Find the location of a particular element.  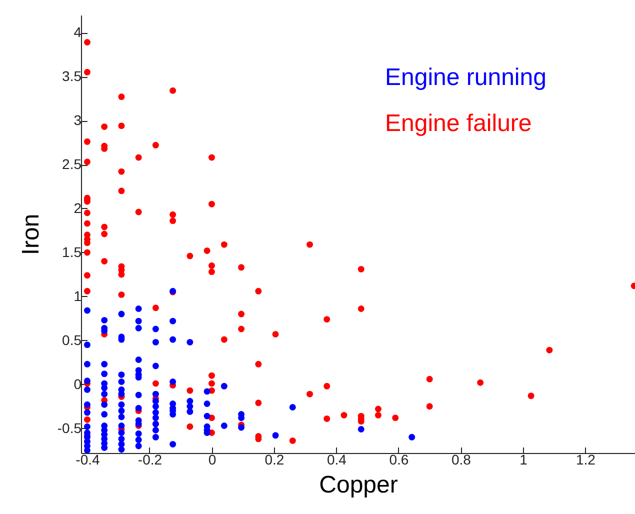

x-tick-label: 1 is located at coordinates (524, 460).